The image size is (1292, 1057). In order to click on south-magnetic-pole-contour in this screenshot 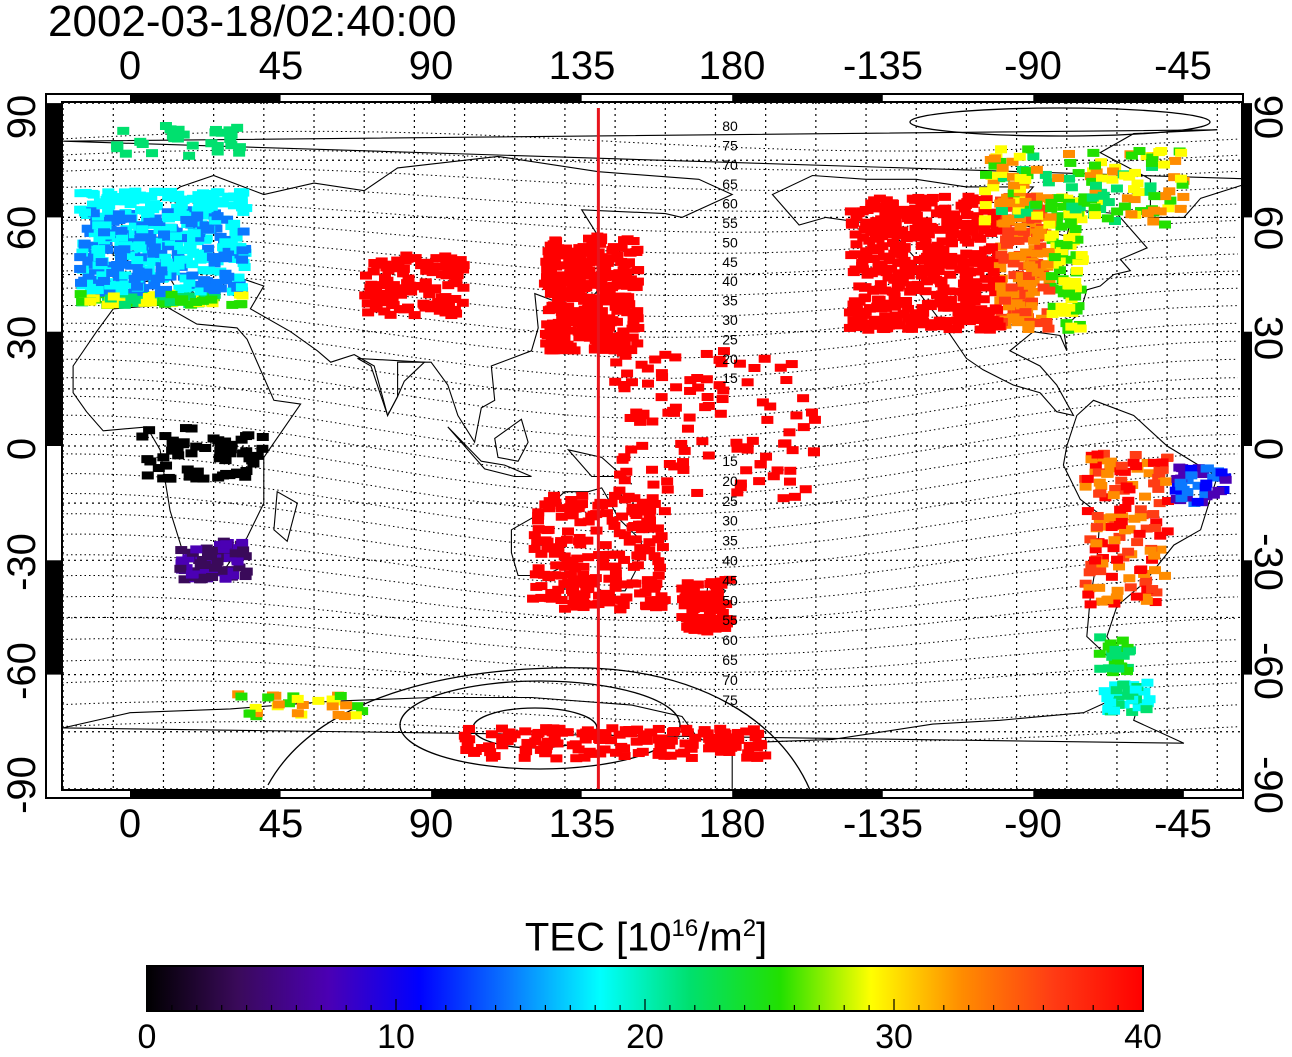, I will do `click(540, 725)`.